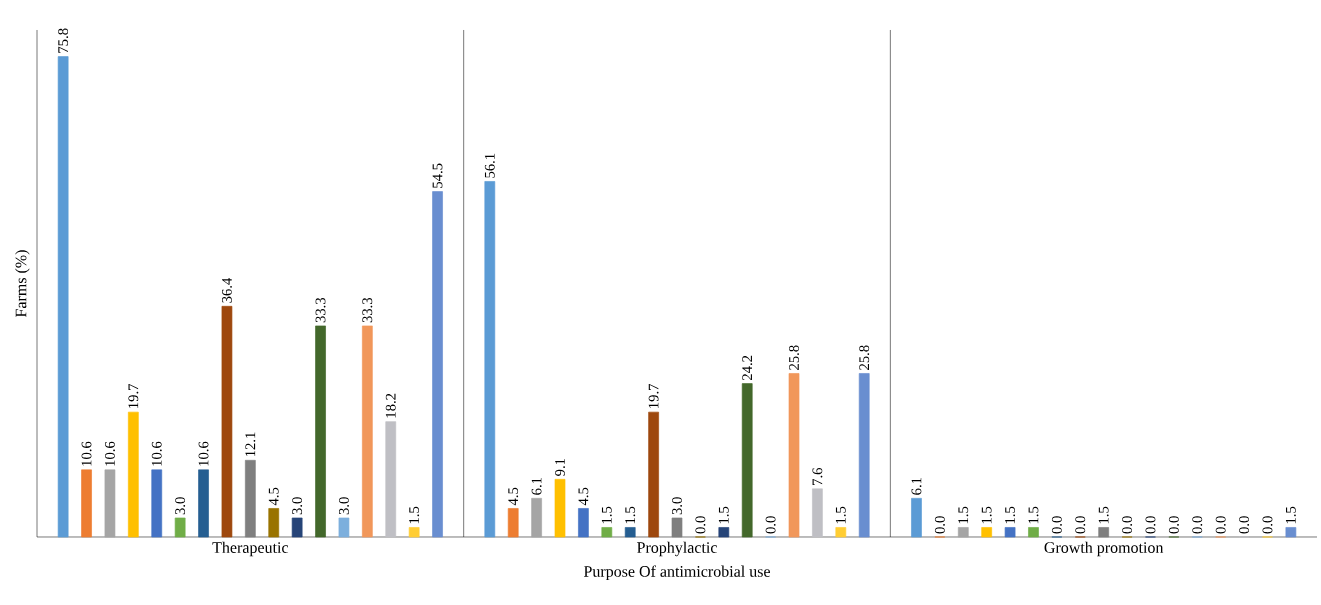 This screenshot has width=1321, height=605. What do you see at coordinates (560, 467) in the screenshot?
I see `data-label: 9.1` at bounding box center [560, 467].